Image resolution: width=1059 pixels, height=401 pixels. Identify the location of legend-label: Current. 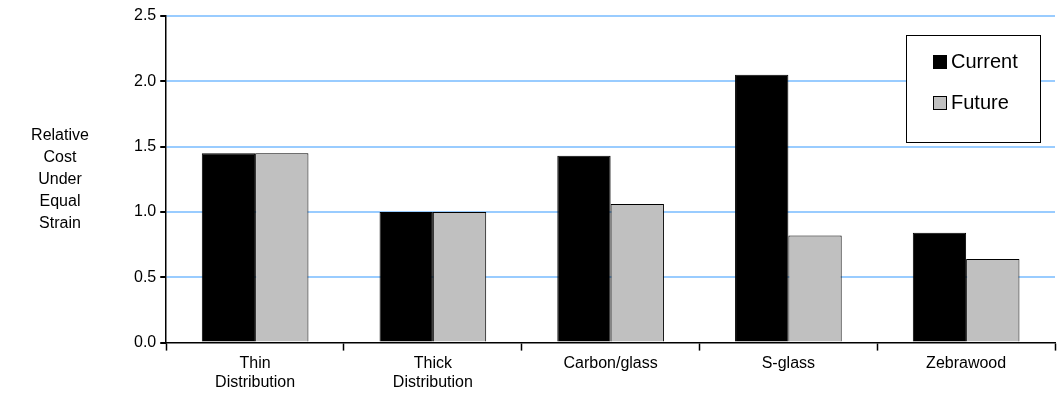
(984, 61).